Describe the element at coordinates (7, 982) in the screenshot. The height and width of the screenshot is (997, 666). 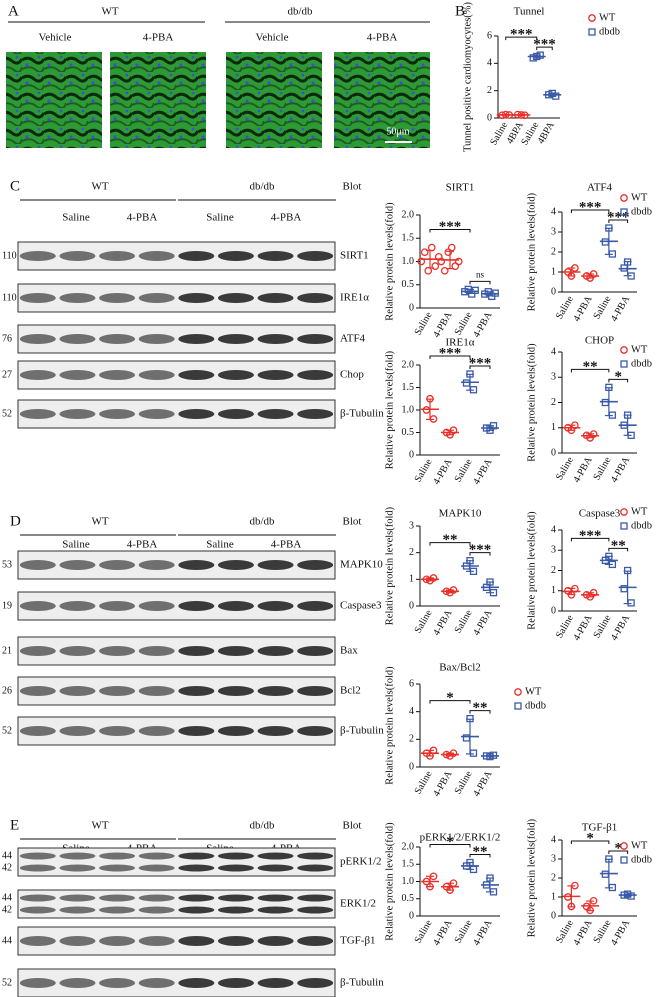
I see `molecular-weight: 52` at that location.